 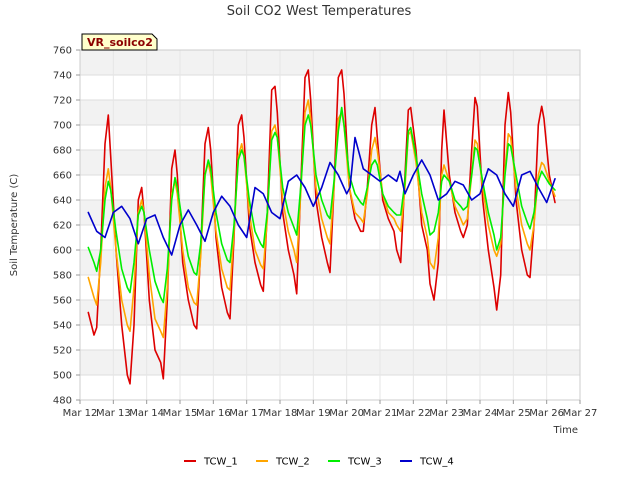 I want to click on x-tick-label: Mar 23, so click(x=446, y=413).